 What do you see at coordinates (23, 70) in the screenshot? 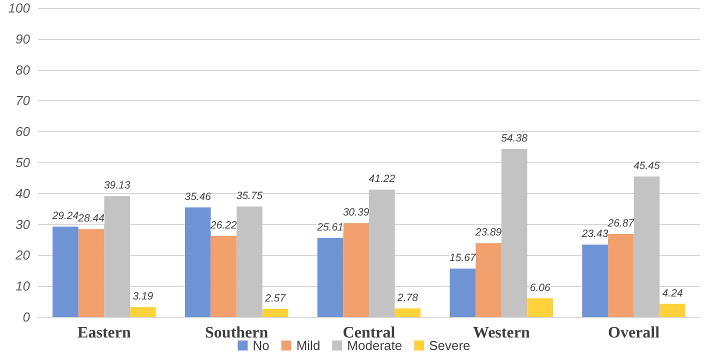
I see `y-tick-label: 80` at bounding box center [23, 70].